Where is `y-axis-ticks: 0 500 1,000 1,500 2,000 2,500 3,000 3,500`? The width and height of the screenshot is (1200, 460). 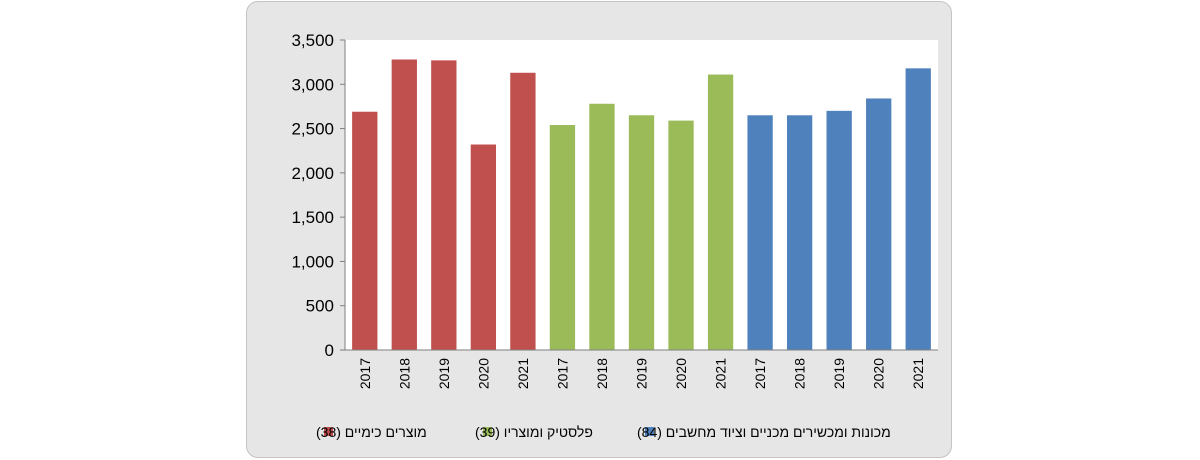
y-axis-ticks: 0 500 1,000 1,500 2,000 2,500 3,000 3,500 is located at coordinates (318, 195).